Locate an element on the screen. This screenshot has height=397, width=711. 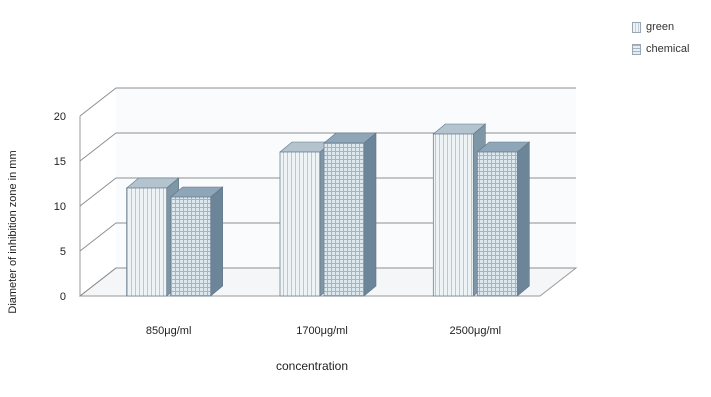
y-axis-title: Diameter of inhibition zone in mm is located at coordinates (13, 231).